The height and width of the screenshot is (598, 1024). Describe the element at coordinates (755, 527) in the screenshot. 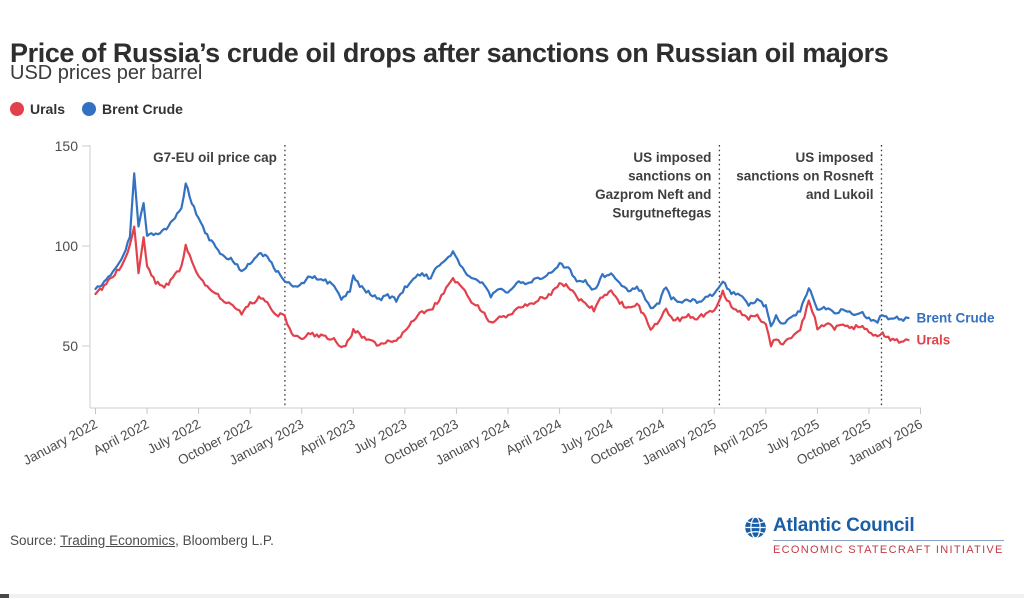

I see `globe-icon` at that location.